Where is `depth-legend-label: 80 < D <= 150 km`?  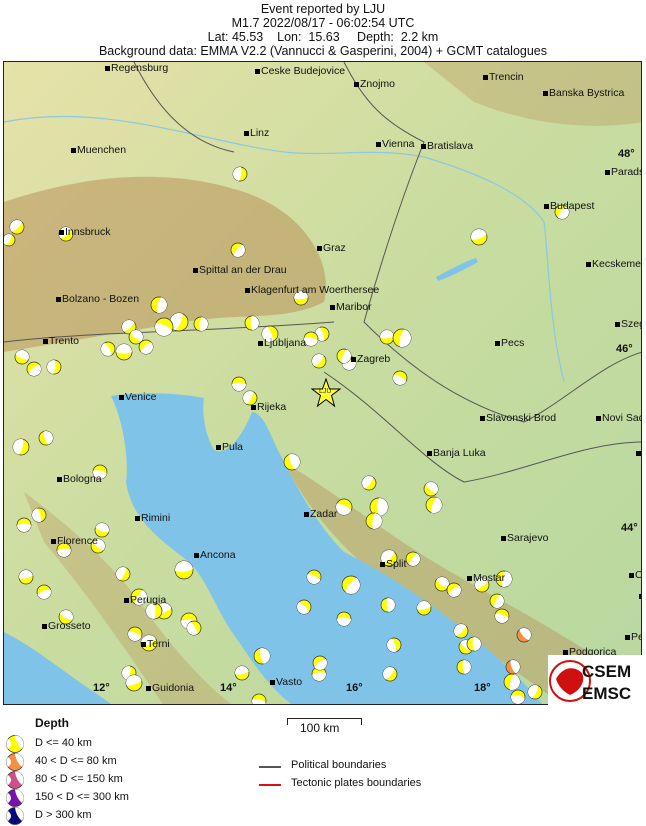
depth-legend-label: 80 < D <= 150 km is located at coordinates (79, 779).